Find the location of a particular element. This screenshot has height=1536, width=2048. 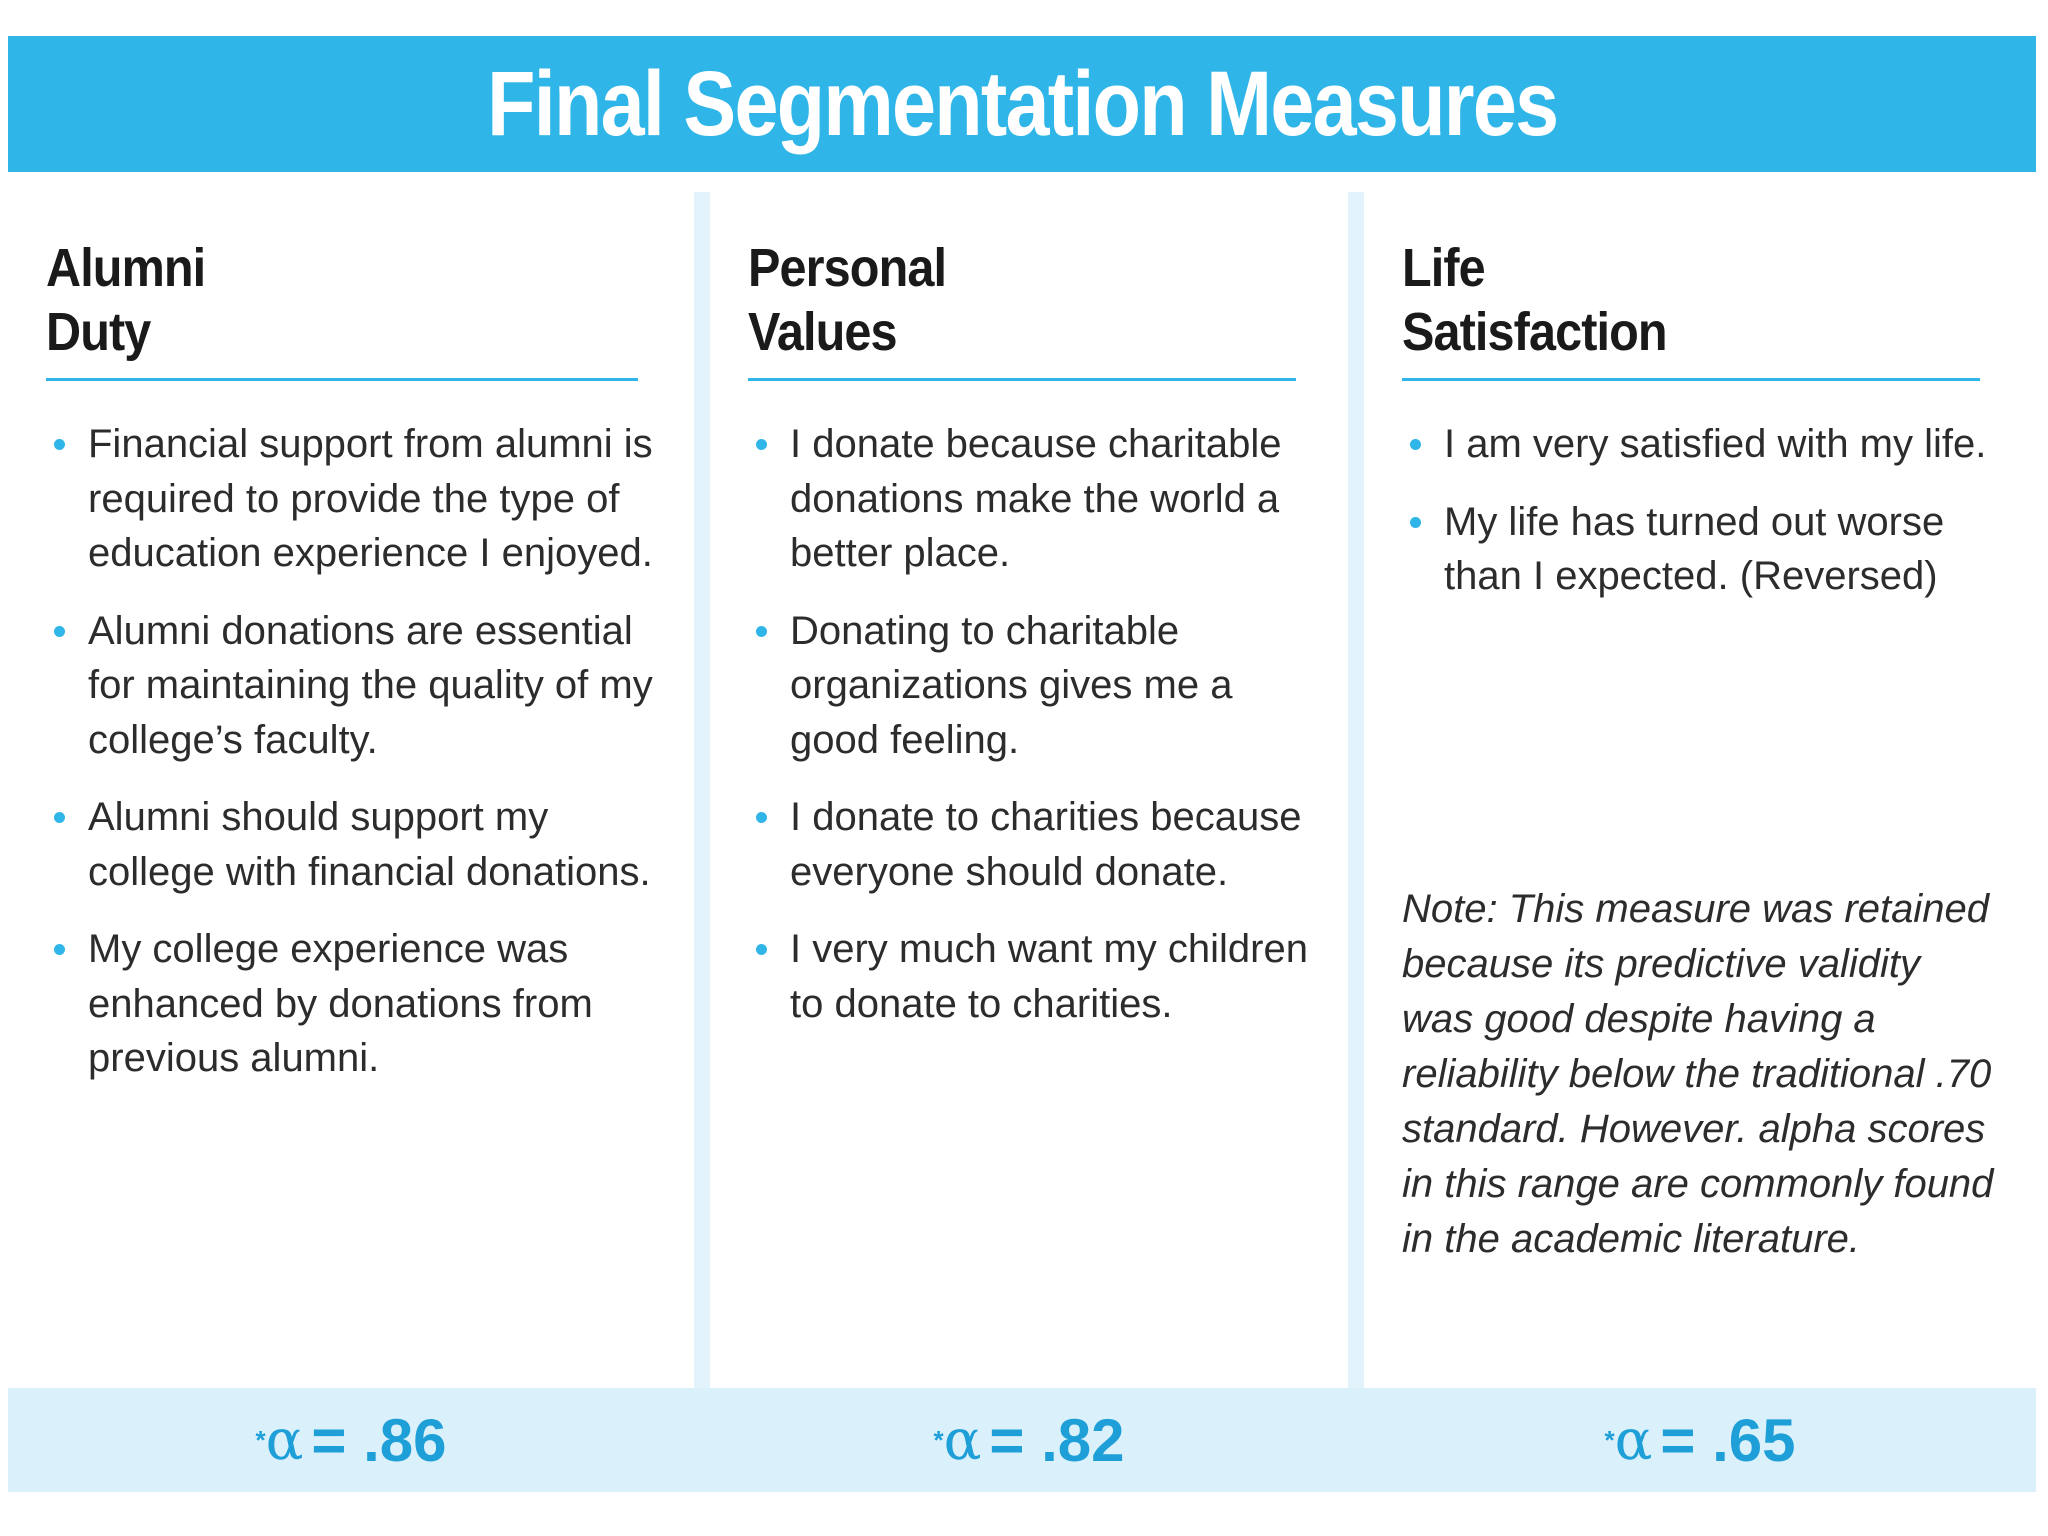

heading-line-2: Values is located at coordinates (823, 332).